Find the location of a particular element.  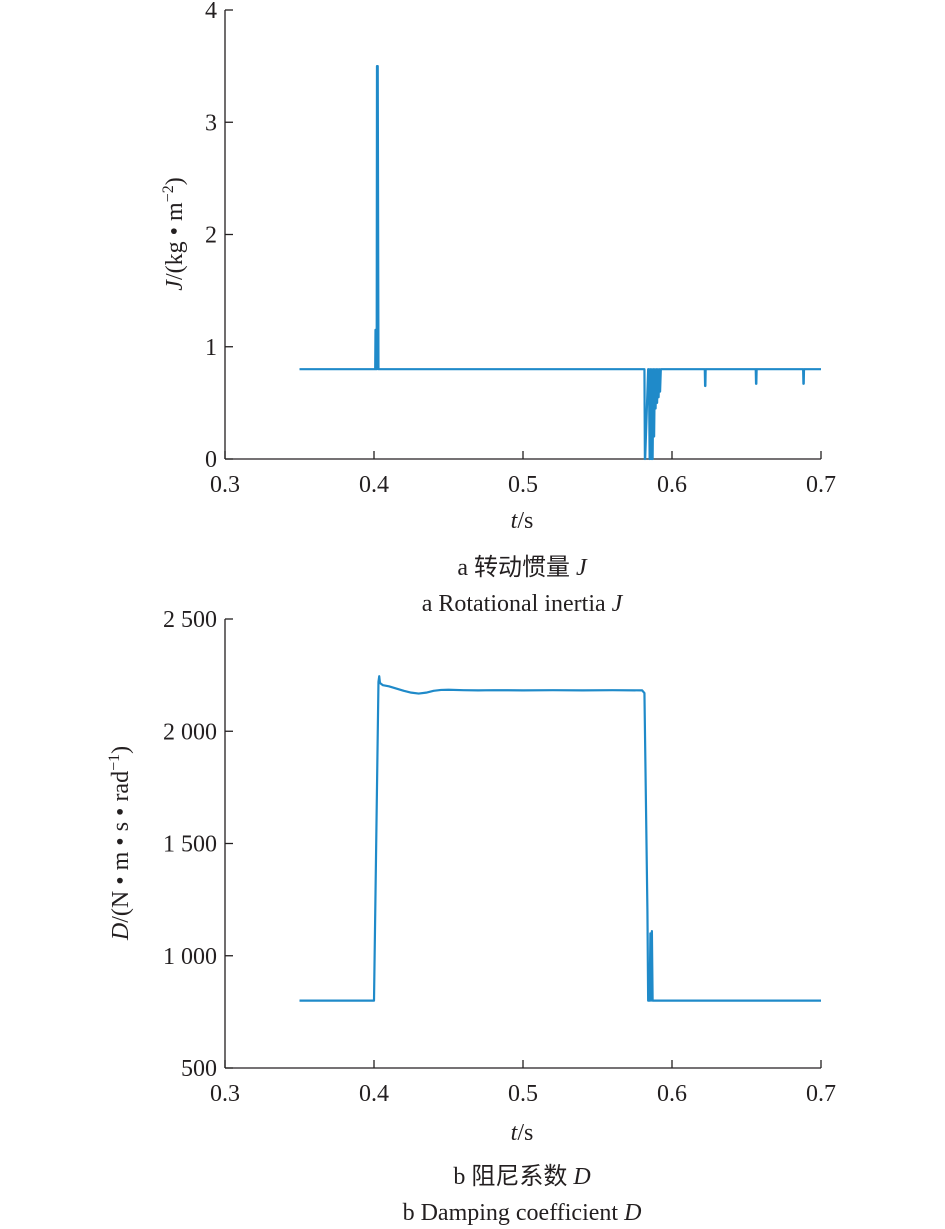

chart-a-caption-en: a Rotational inertia J is located at coordinates (523, 604).